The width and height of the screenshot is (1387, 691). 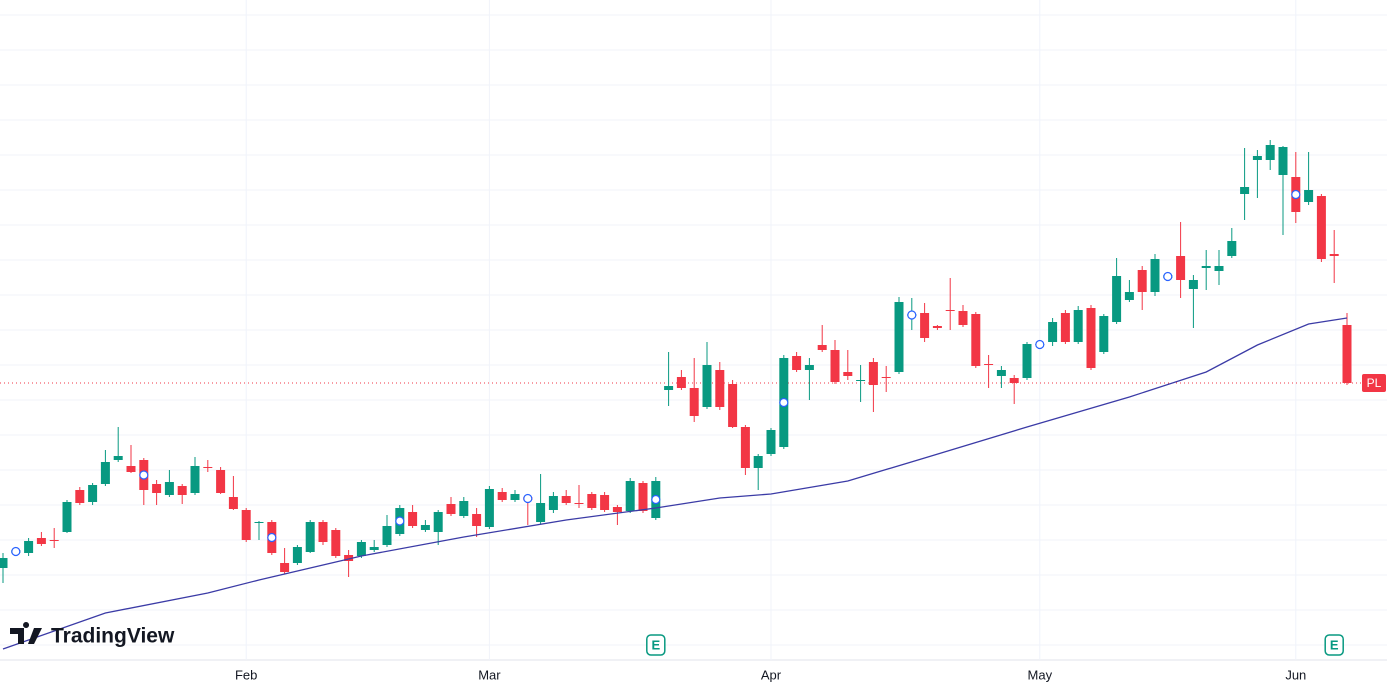 I want to click on logo: TradingView, so click(x=92, y=635).